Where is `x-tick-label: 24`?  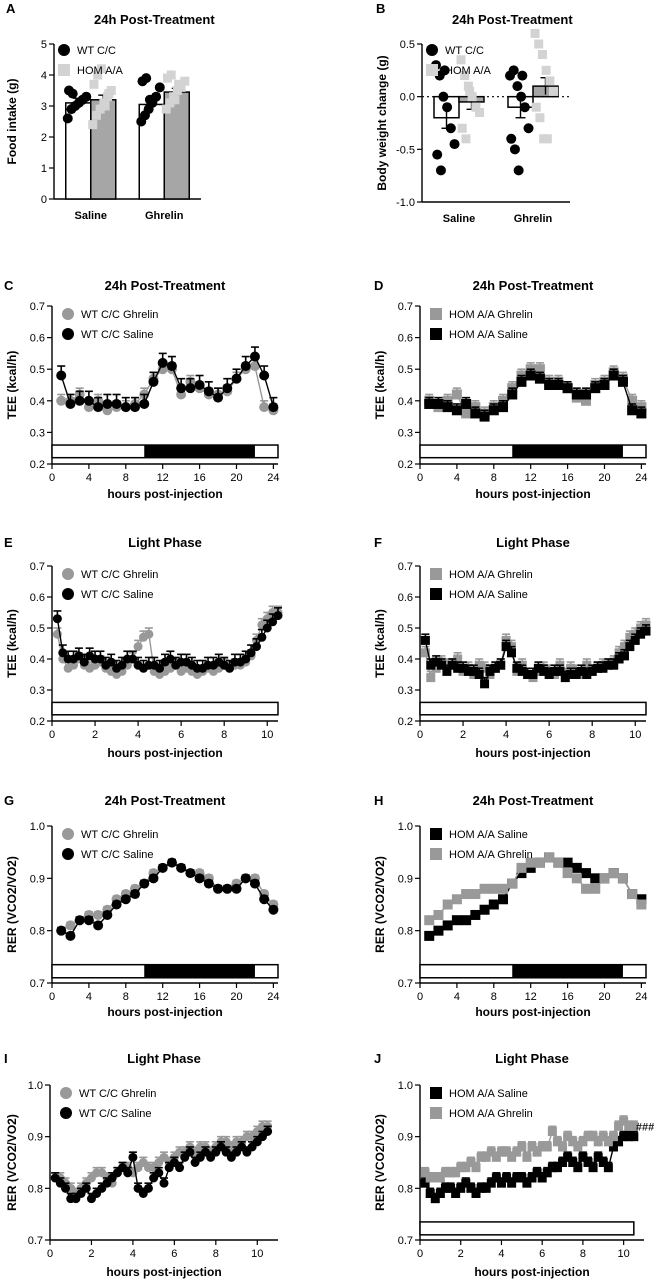 x-tick-label: 24 is located at coordinates (641, 997).